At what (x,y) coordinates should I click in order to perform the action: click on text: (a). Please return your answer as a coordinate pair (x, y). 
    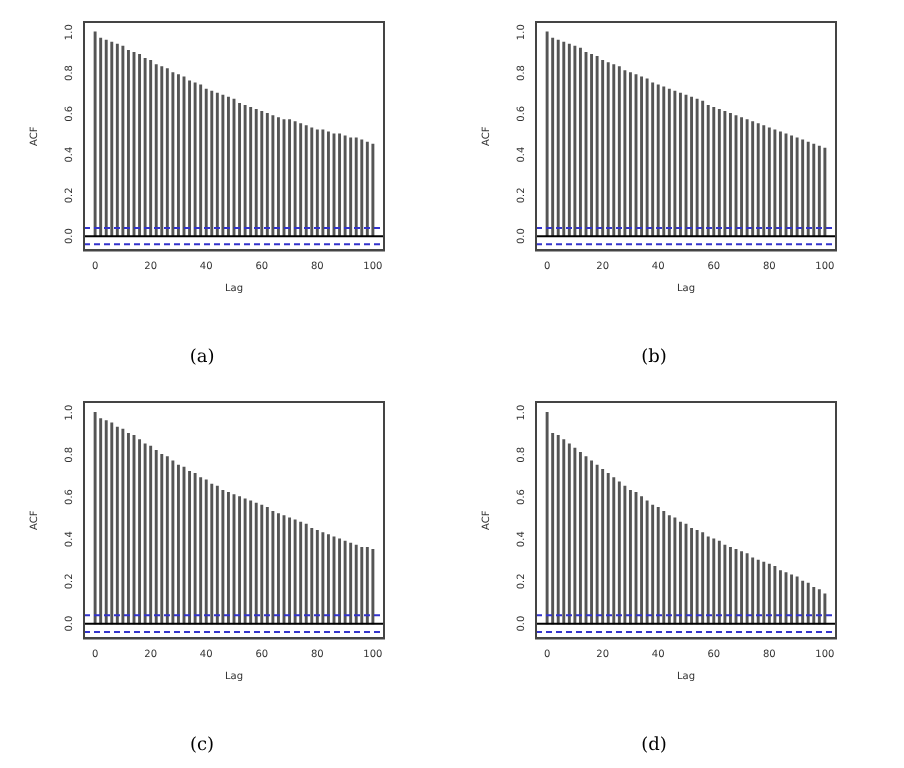
    Looking at the image, I should click on (202, 357).